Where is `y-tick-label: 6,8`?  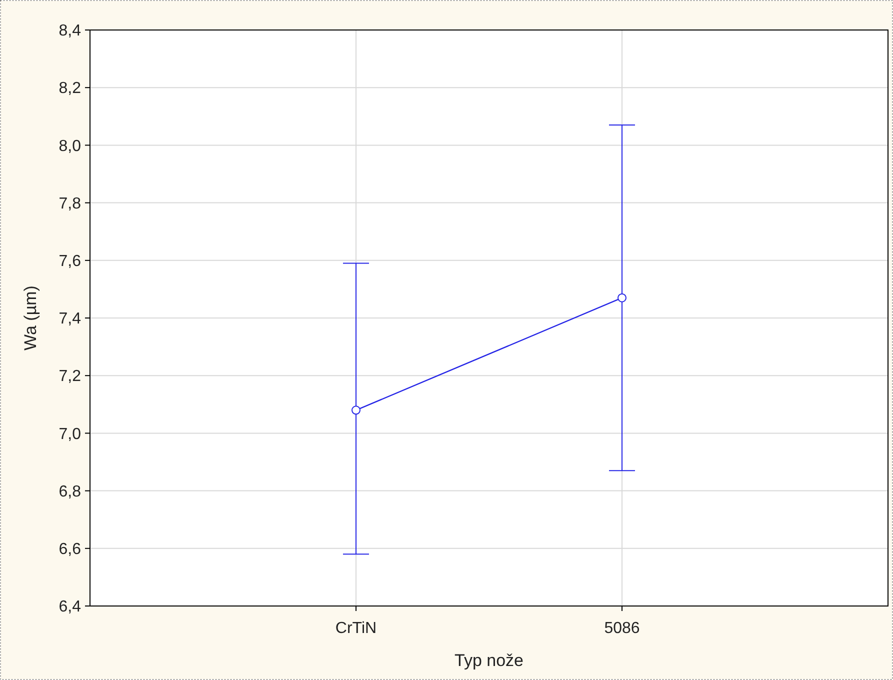
y-tick-label: 6,8 is located at coordinates (70, 491).